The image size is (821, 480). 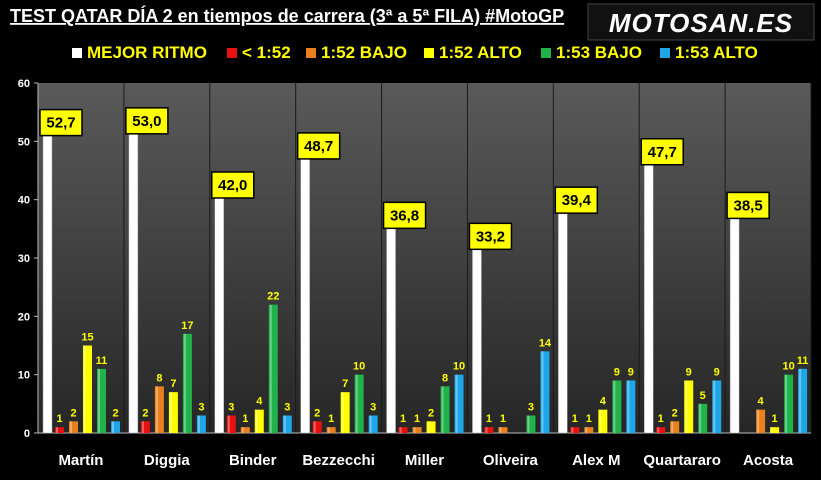 I want to click on motosan-logo: MOTOSAN.ES, so click(x=701, y=22).